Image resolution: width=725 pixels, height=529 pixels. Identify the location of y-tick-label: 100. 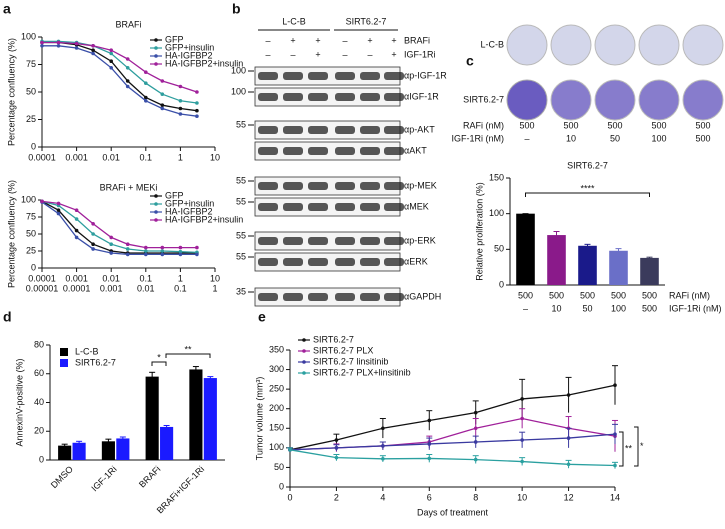
(496, 213).